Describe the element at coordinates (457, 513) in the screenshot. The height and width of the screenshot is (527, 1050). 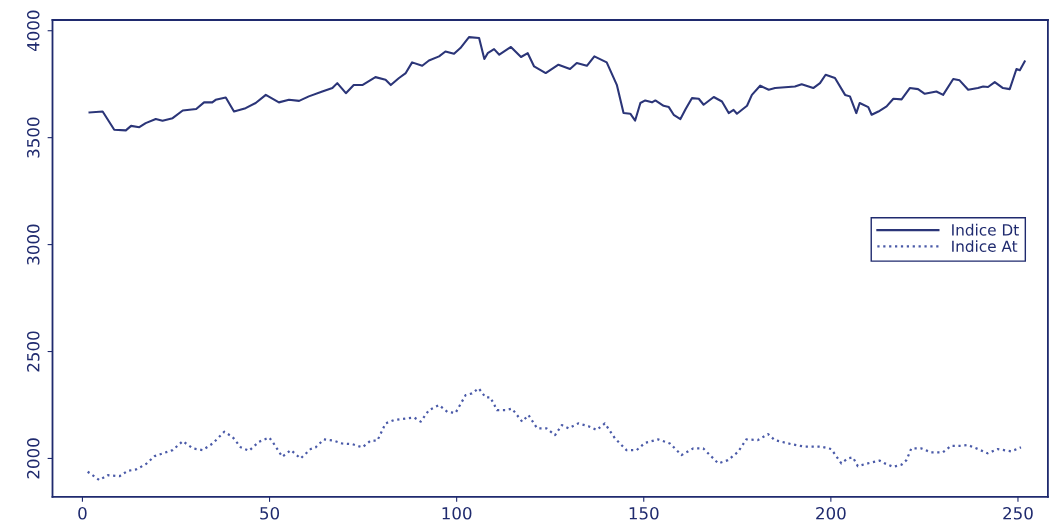
I see `x-tick-label: 100` at that location.